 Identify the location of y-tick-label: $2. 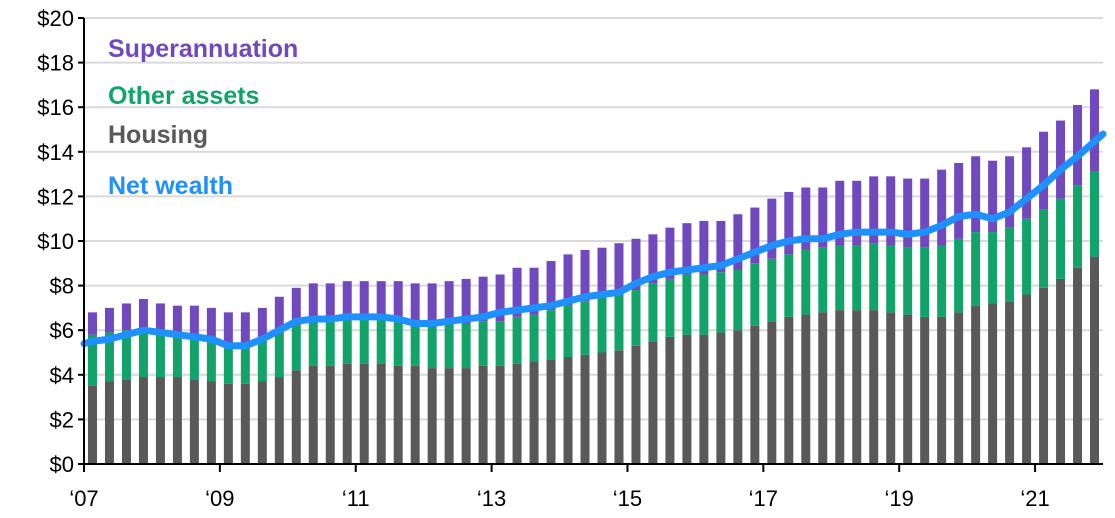
(62, 419).